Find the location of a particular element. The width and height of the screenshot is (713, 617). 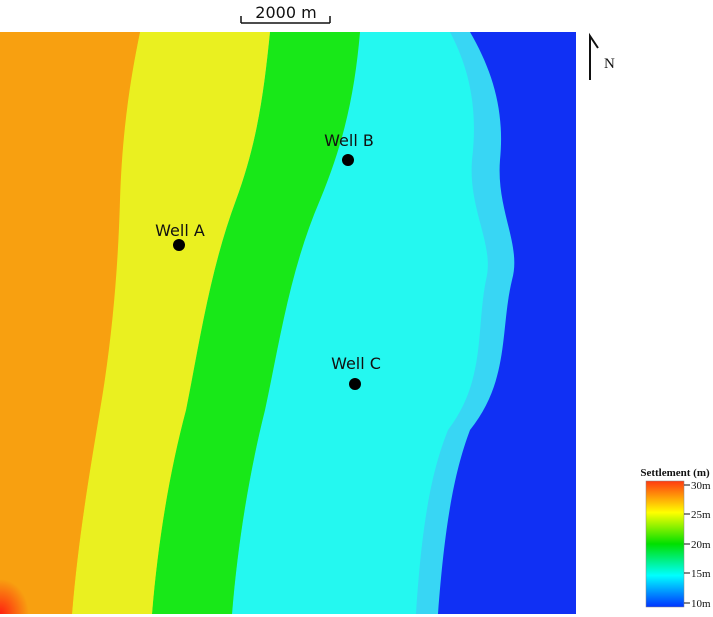

svg-text: 15m is located at coordinates (701, 574).